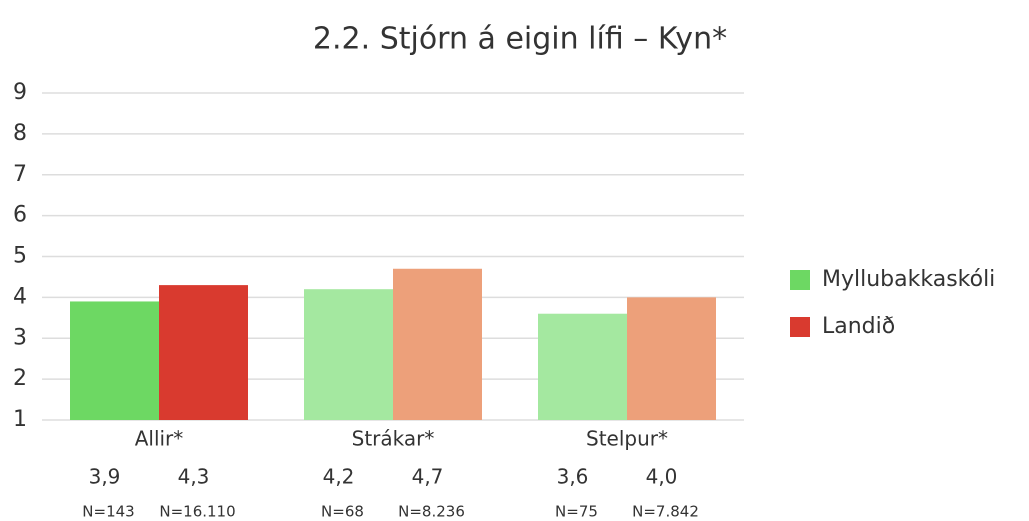  Describe the element at coordinates (20, 215) in the screenshot. I see `y-tick-label: 6` at that location.